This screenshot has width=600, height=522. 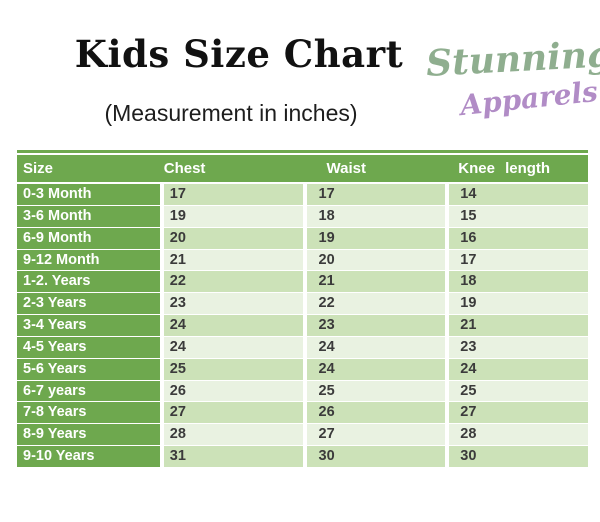 What do you see at coordinates (231, 435) in the screenshot?
I see `chest-value-cell: 28` at bounding box center [231, 435].